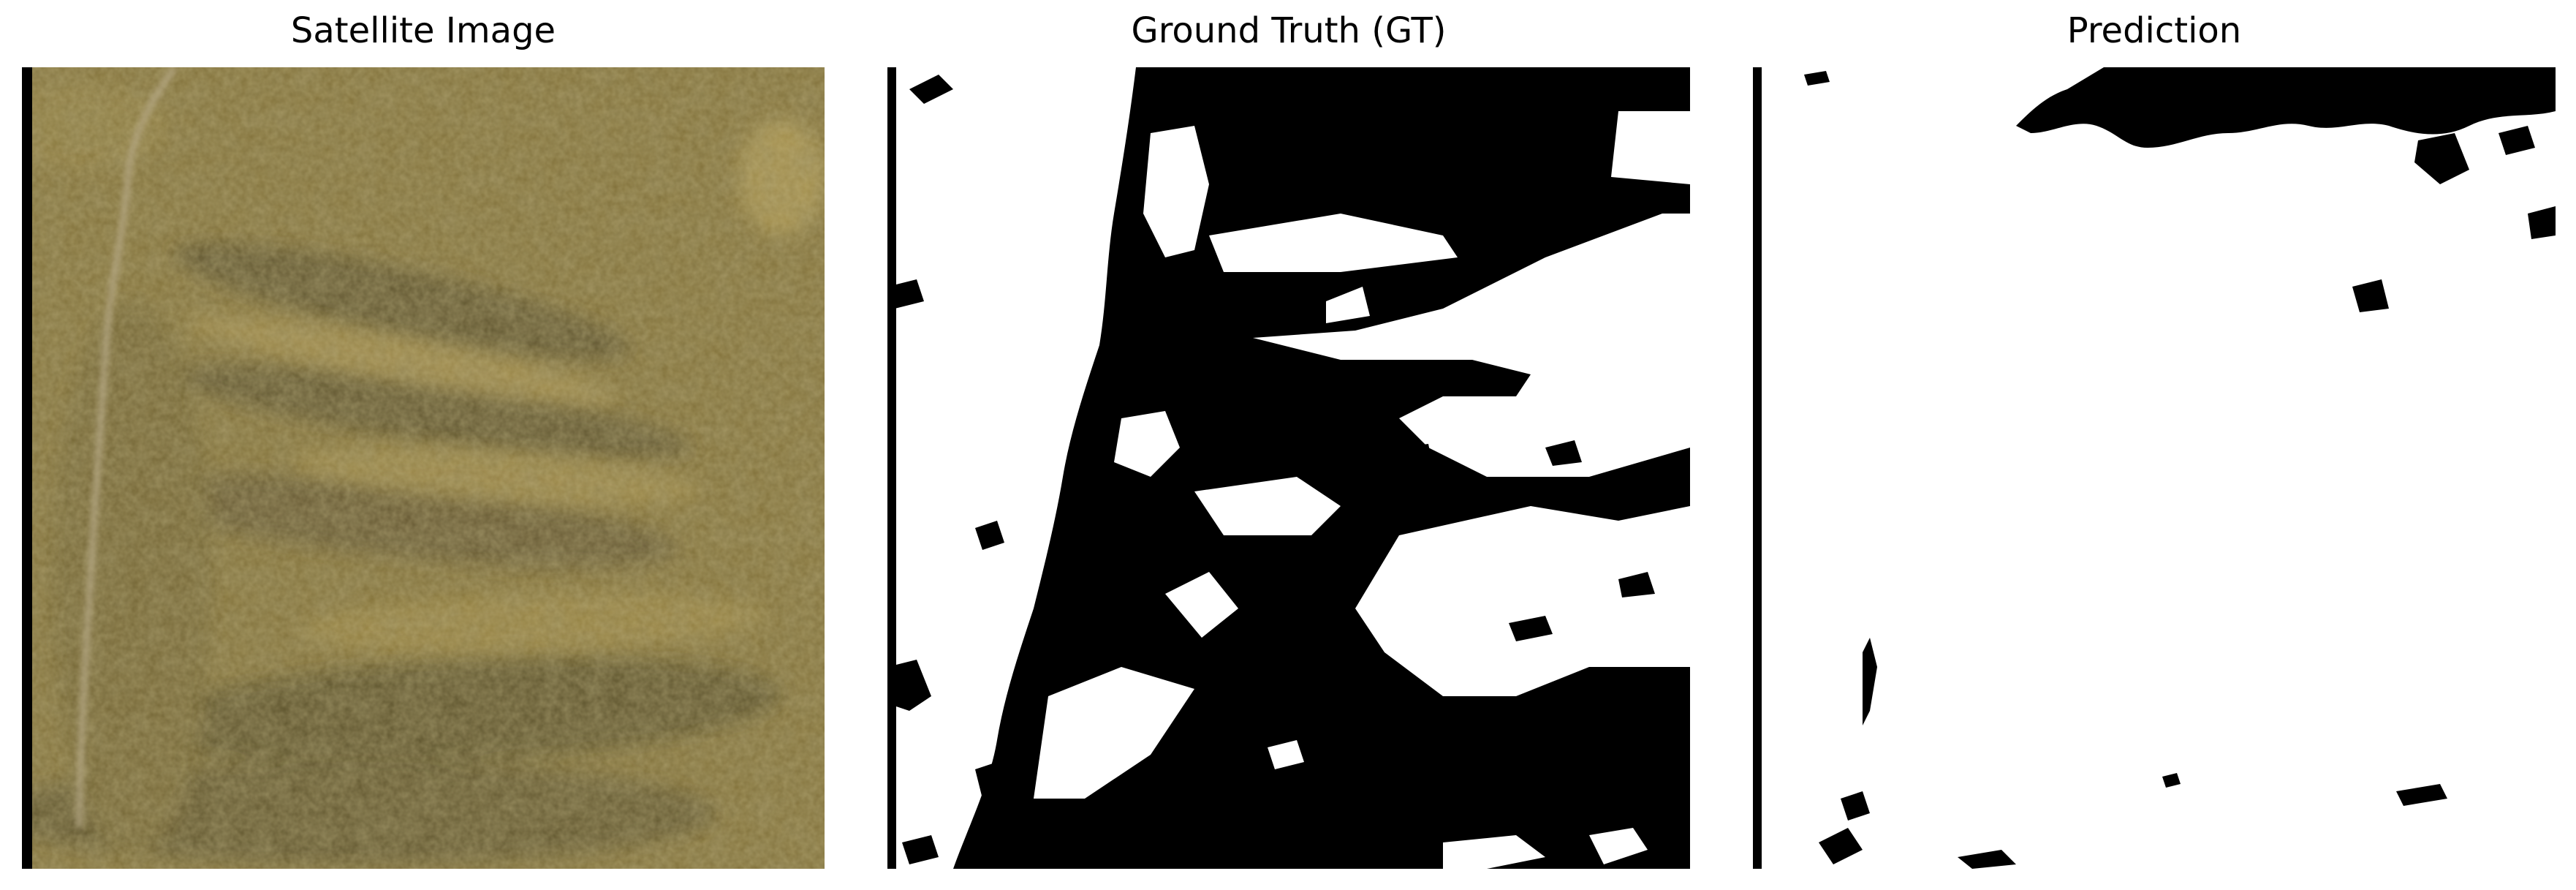 The width and height of the screenshot is (2576, 890). What do you see at coordinates (423, 31) in the screenshot?
I see `satellite-panel-title: Satellite Image` at bounding box center [423, 31].